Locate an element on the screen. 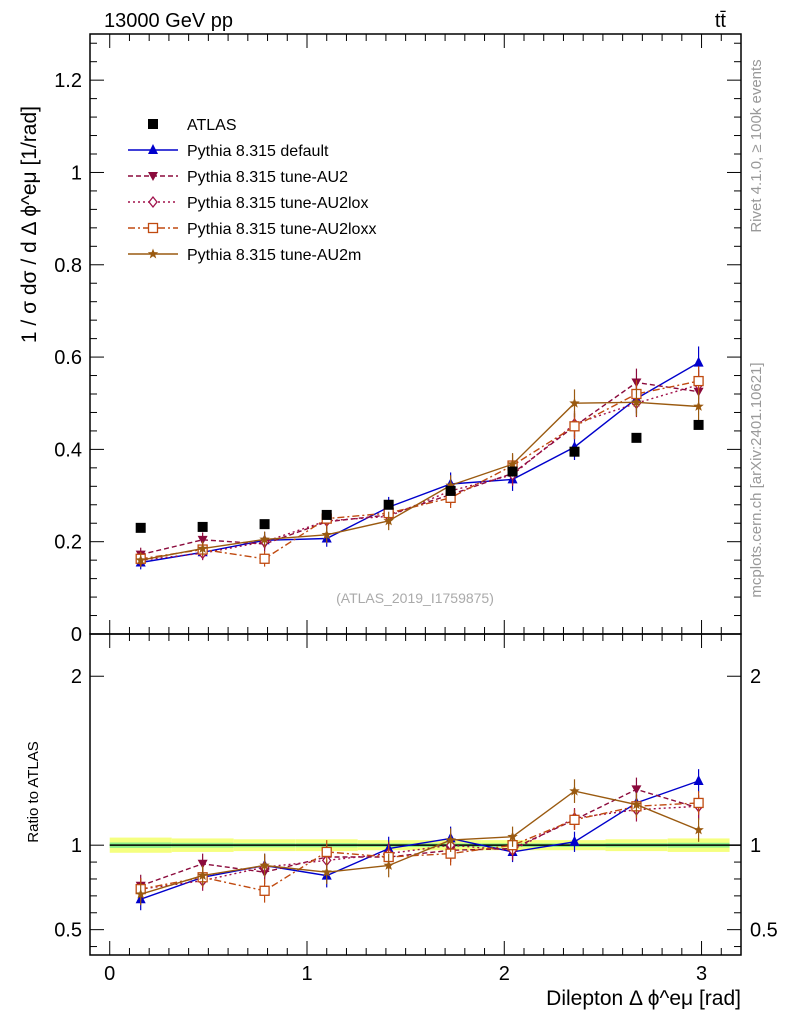  x-tick-label: 2 is located at coordinates (504, 974).